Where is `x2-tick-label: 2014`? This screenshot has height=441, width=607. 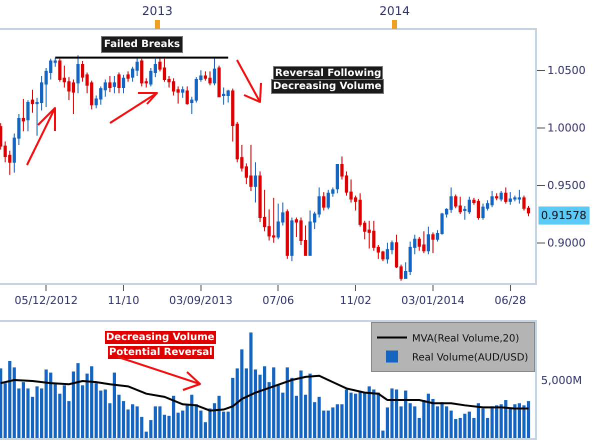
x2-tick-label: 2014 is located at coordinates (394, 11).